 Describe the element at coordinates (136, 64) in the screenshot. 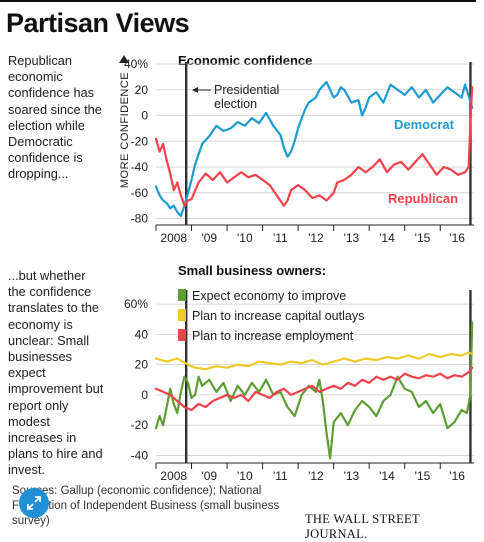

I see `y-tick-label: 40%` at that location.